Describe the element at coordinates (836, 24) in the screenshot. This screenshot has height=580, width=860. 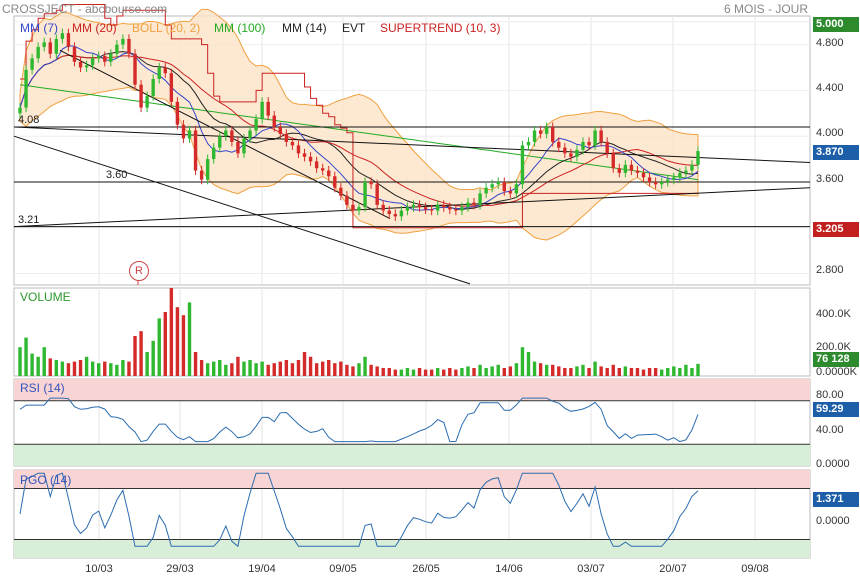
I see `price-top-badge: 5.000` at that location.